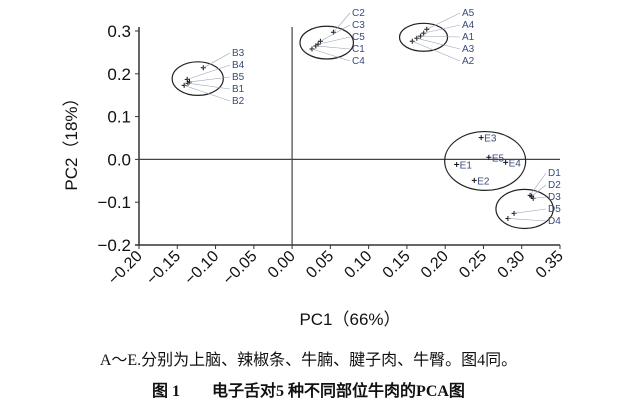  I want to click on point-label: B1, so click(238, 89).